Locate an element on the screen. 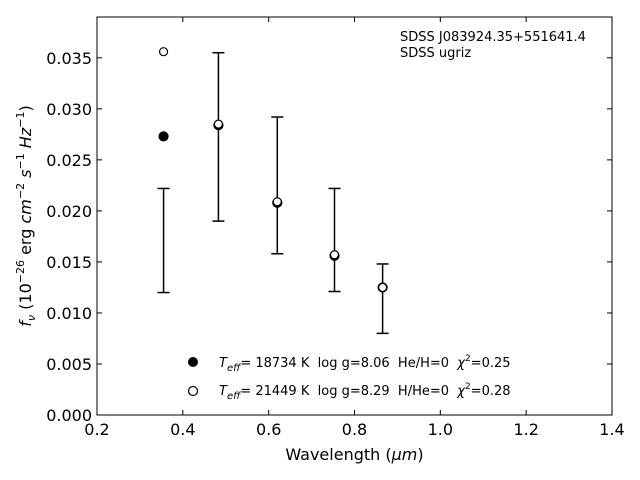  y-axis-title: fν (10−26 erg cm−2 s−1 Hz−1) is located at coordinates (26, 215).